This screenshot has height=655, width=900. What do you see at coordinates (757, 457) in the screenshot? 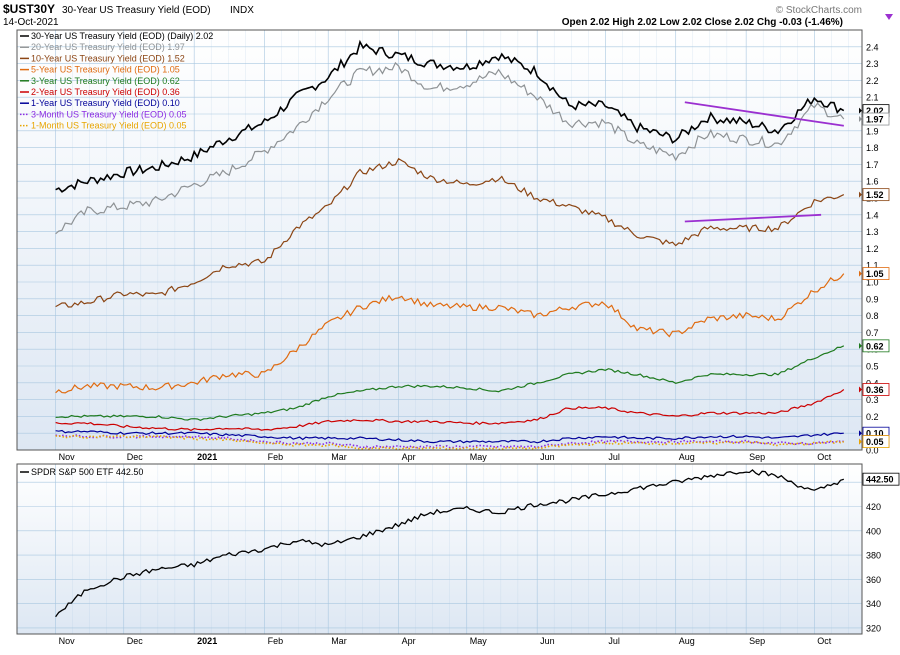
I see `yield-x-tick-label: Sep` at bounding box center [757, 457].